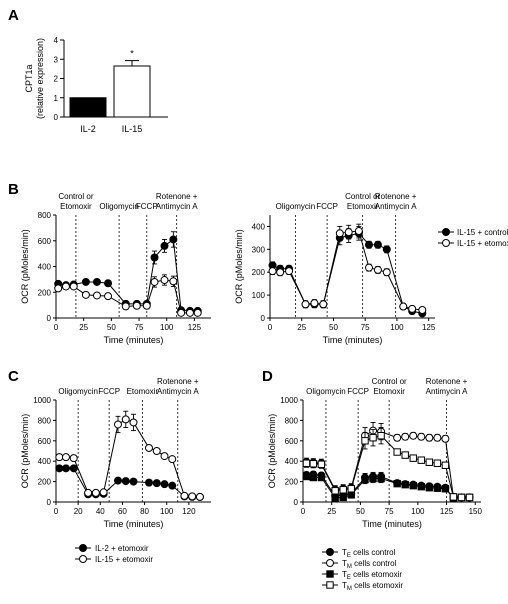 Image resolution: width=508 pixels, height=604 pixels. I want to click on injection-label-2-line-0: FCCP, so click(147, 206).